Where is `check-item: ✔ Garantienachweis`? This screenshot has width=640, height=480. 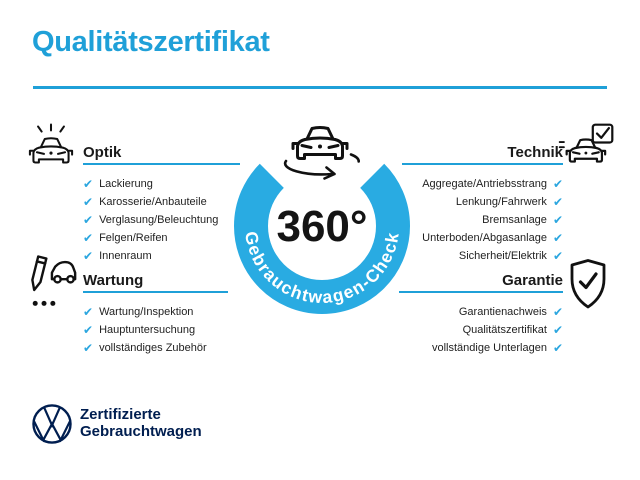 check-item: ✔ Garantienachweis is located at coordinates (511, 312).